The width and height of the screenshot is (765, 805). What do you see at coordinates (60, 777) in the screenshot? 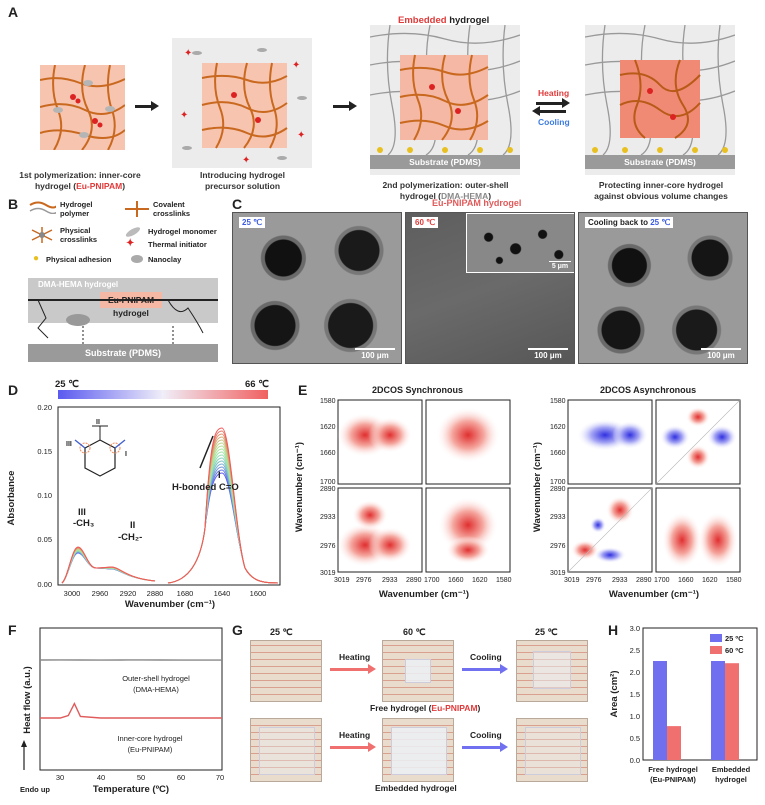
I see `svg-text: 30` at bounding box center [60, 777].